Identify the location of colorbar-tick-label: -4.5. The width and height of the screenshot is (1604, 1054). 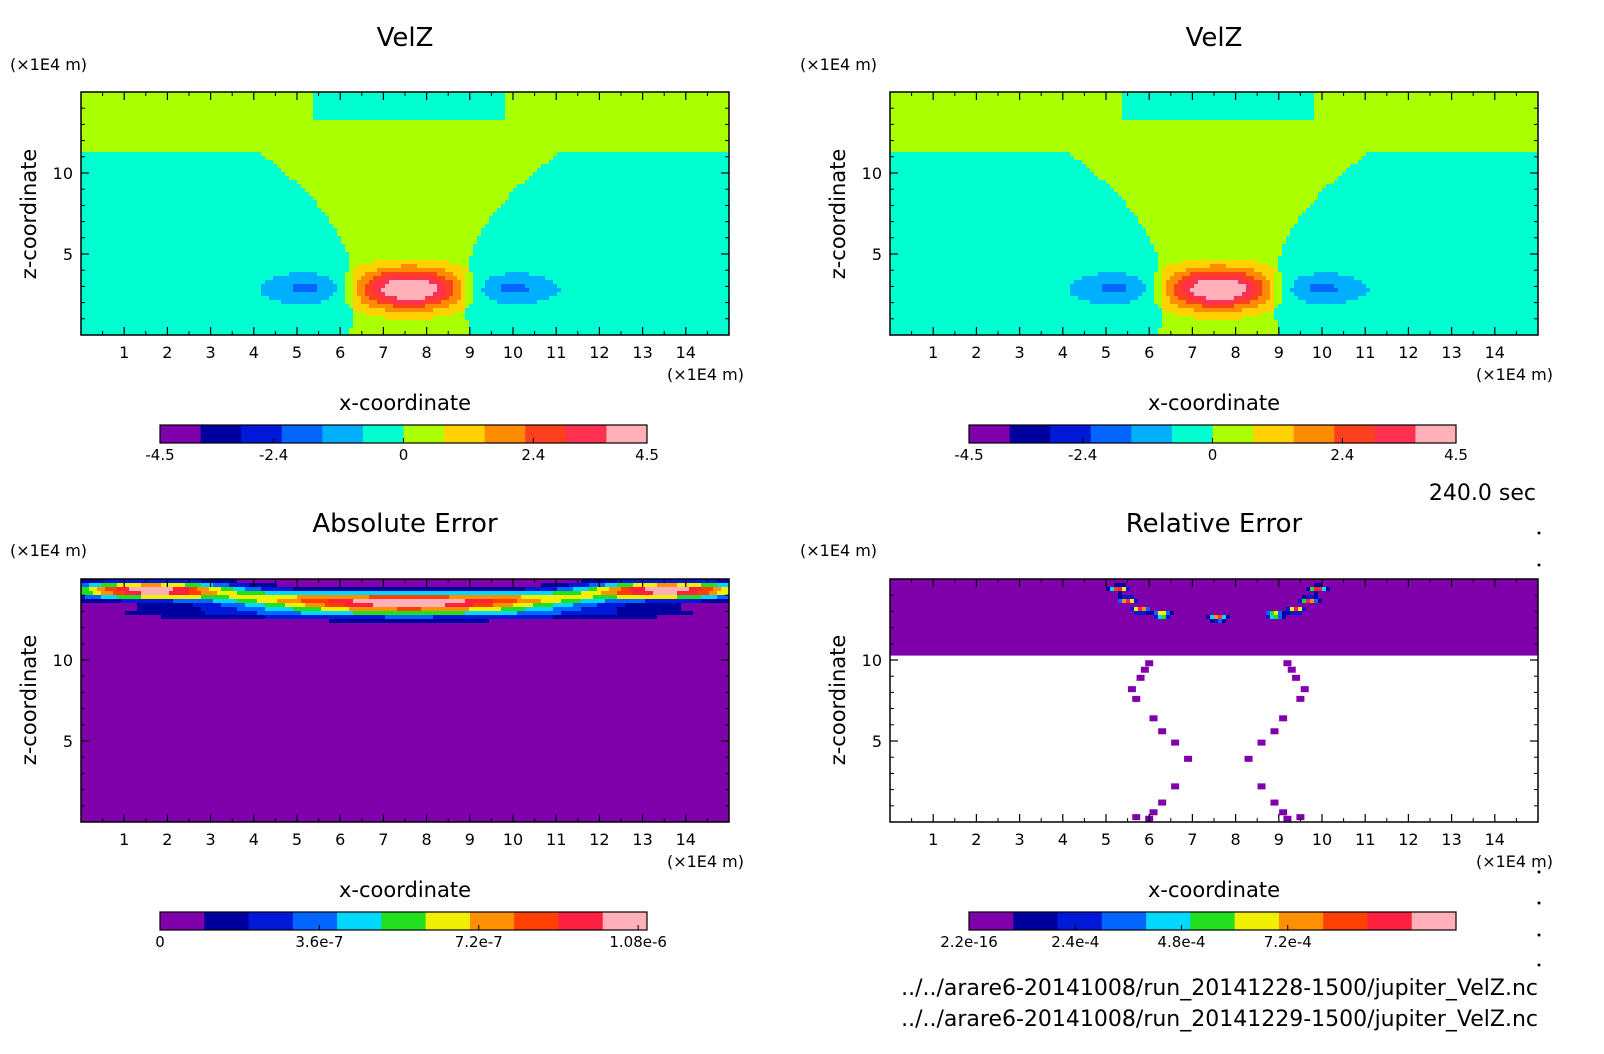
(159, 455).